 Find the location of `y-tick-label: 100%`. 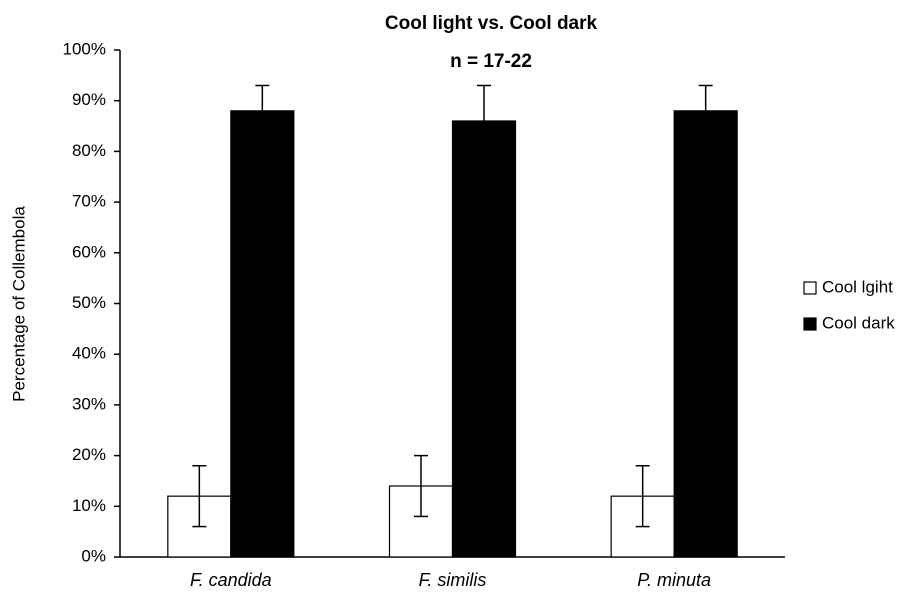

y-tick-label: 100% is located at coordinates (84, 48).